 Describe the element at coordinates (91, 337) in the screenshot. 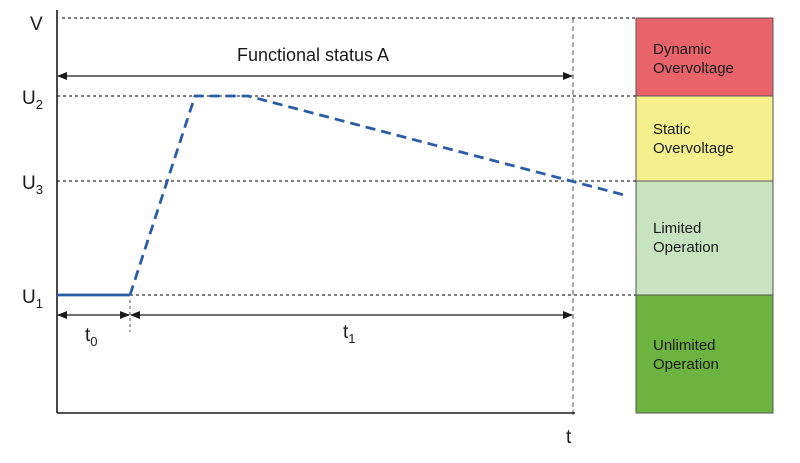

I see `interval-t0-label: t0` at that location.